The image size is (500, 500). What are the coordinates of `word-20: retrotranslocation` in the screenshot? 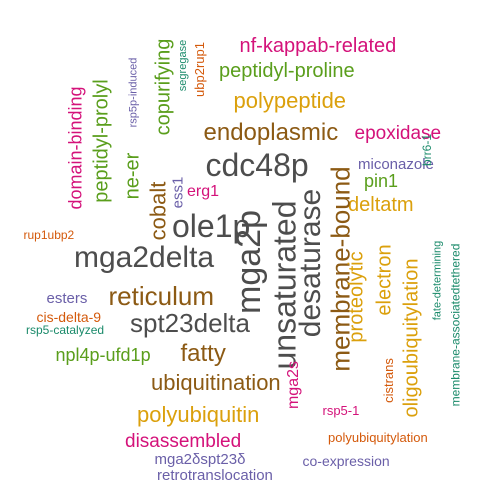 It's located at (215, 475).